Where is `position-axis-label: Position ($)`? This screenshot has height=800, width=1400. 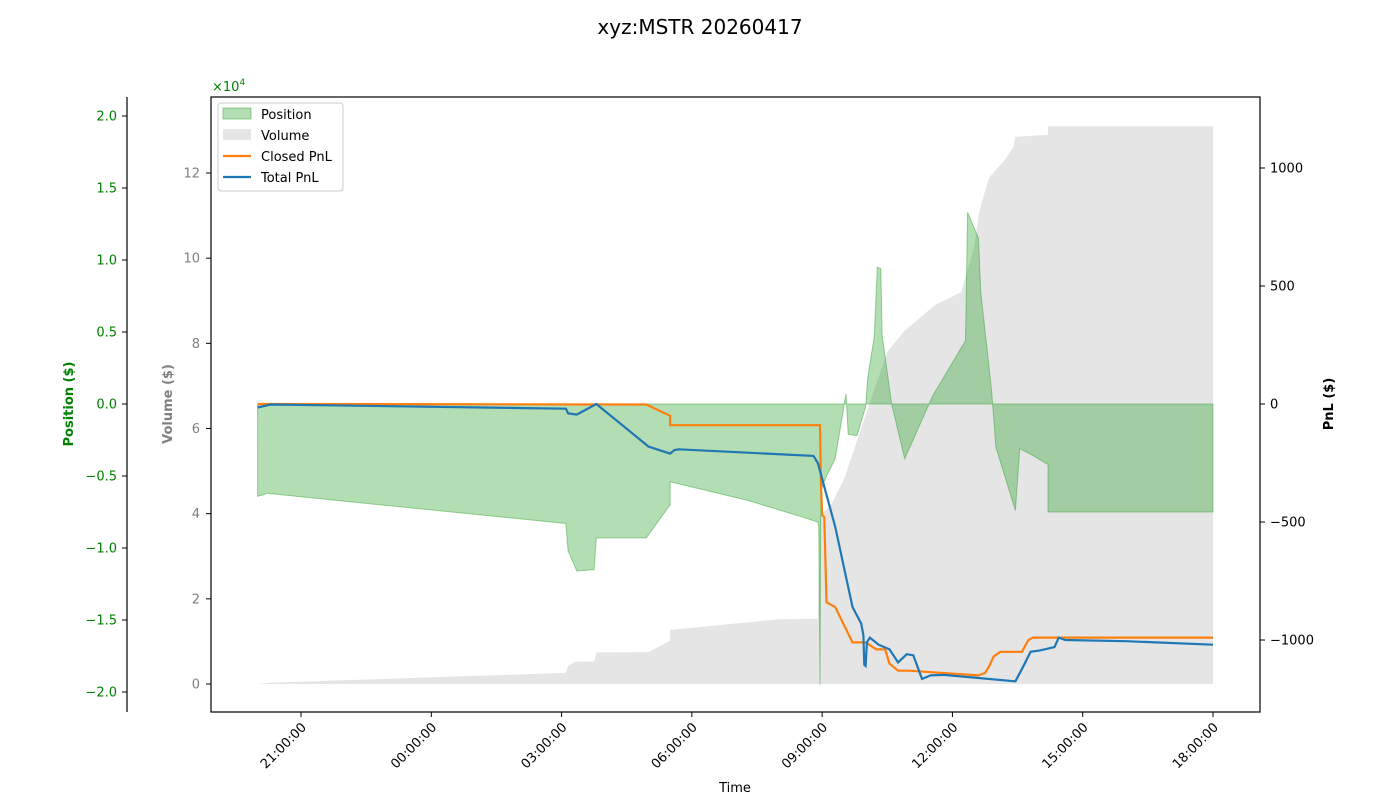 position-axis-label: Position ($) is located at coordinates (69, 404).